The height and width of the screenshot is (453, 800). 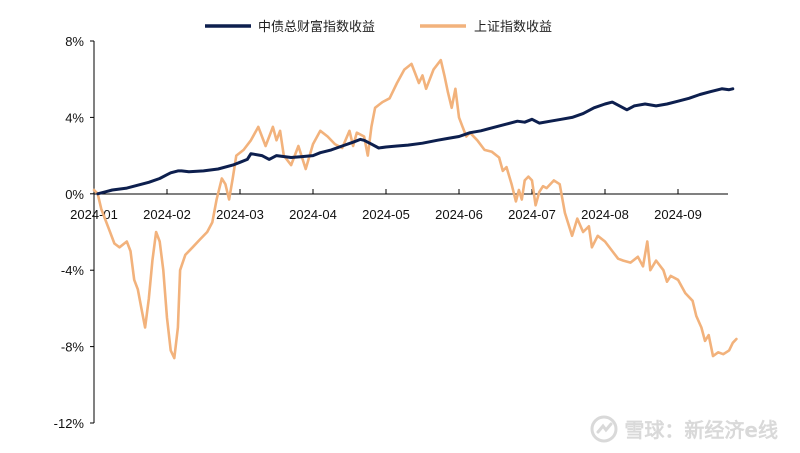 I want to click on legend-label: 中债总财富指数收益, so click(x=316, y=27).